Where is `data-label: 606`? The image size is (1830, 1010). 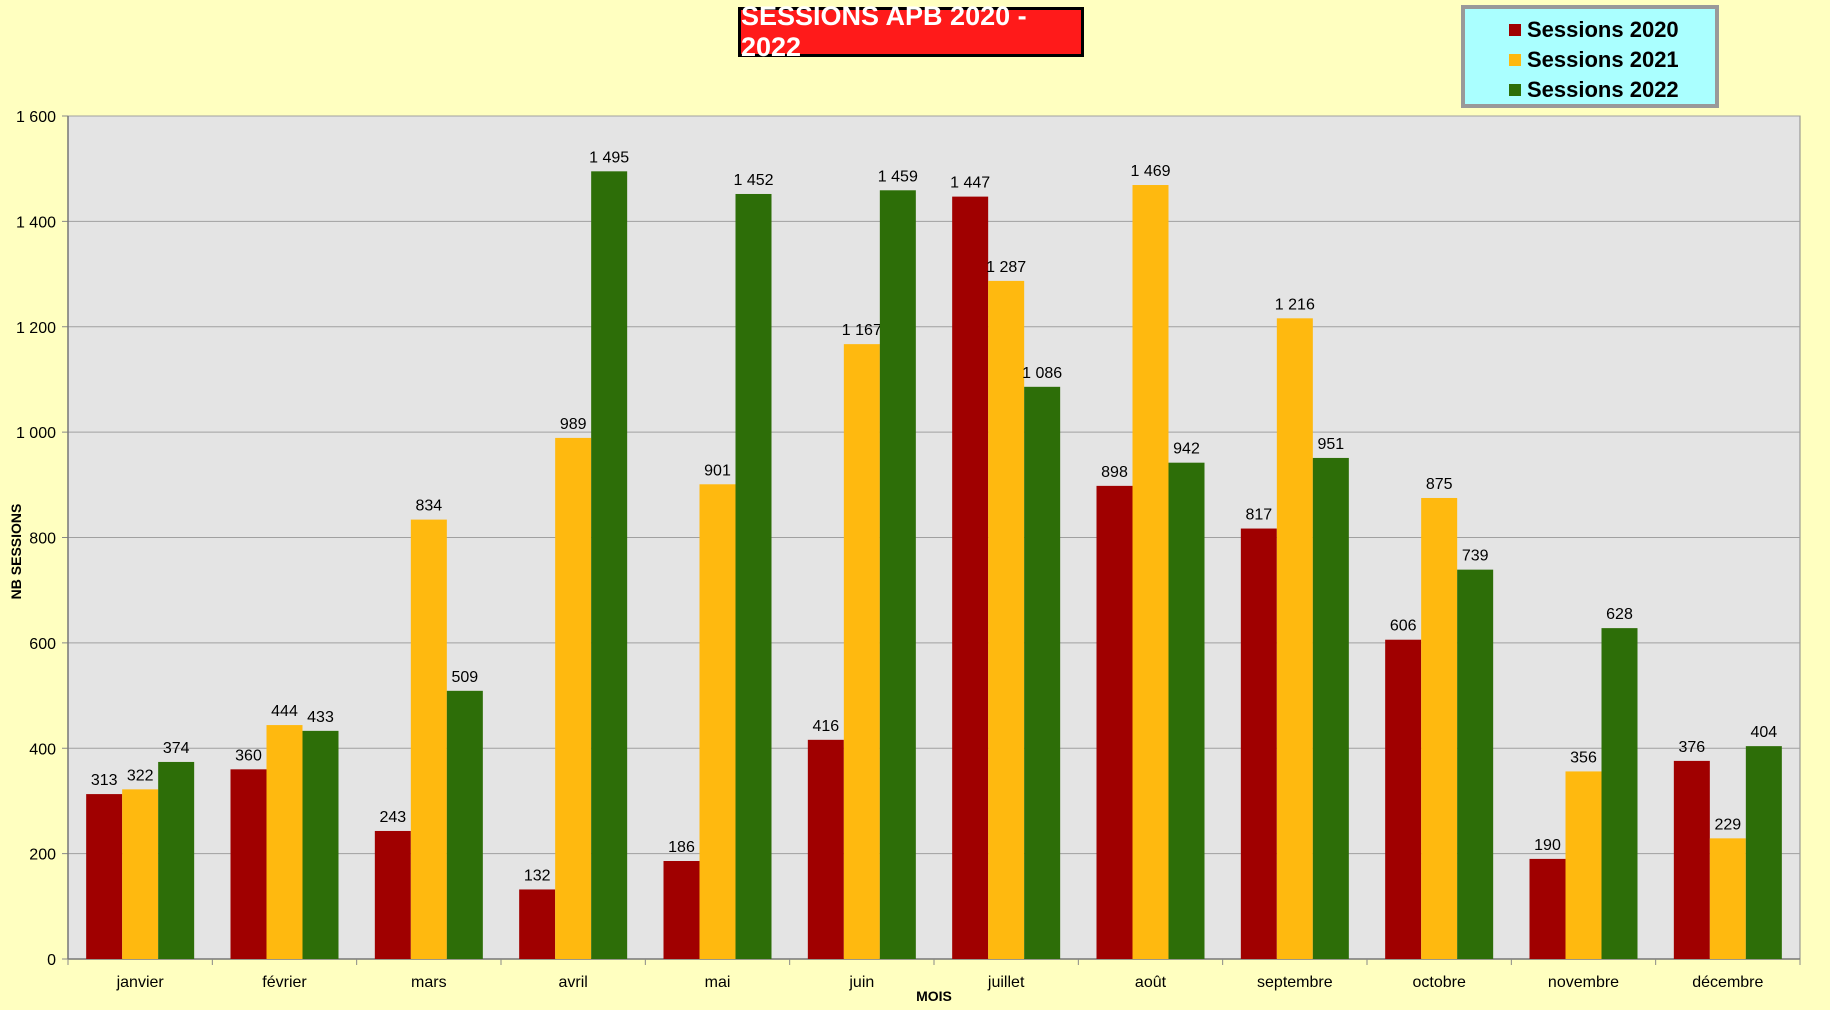 data-label: 606 is located at coordinates (1403, 626).